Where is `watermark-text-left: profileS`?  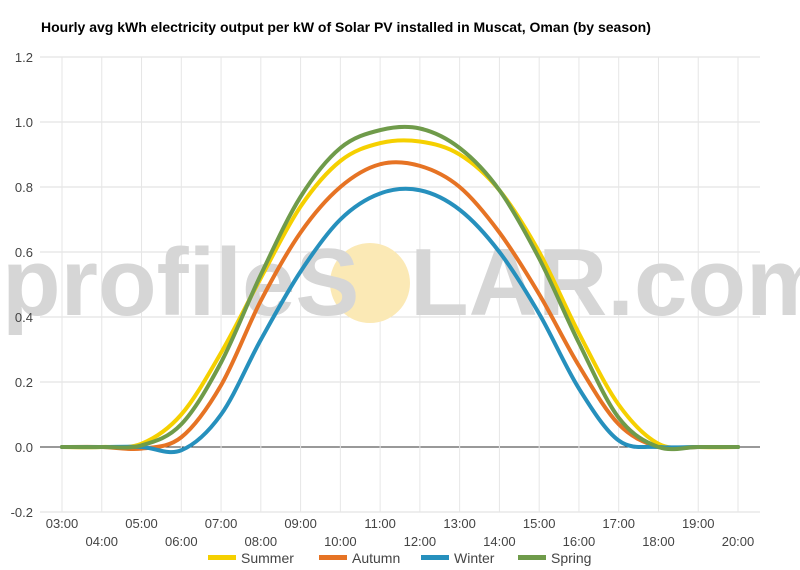
watermark-text-left: profileS is located at coordinates (180, 282).